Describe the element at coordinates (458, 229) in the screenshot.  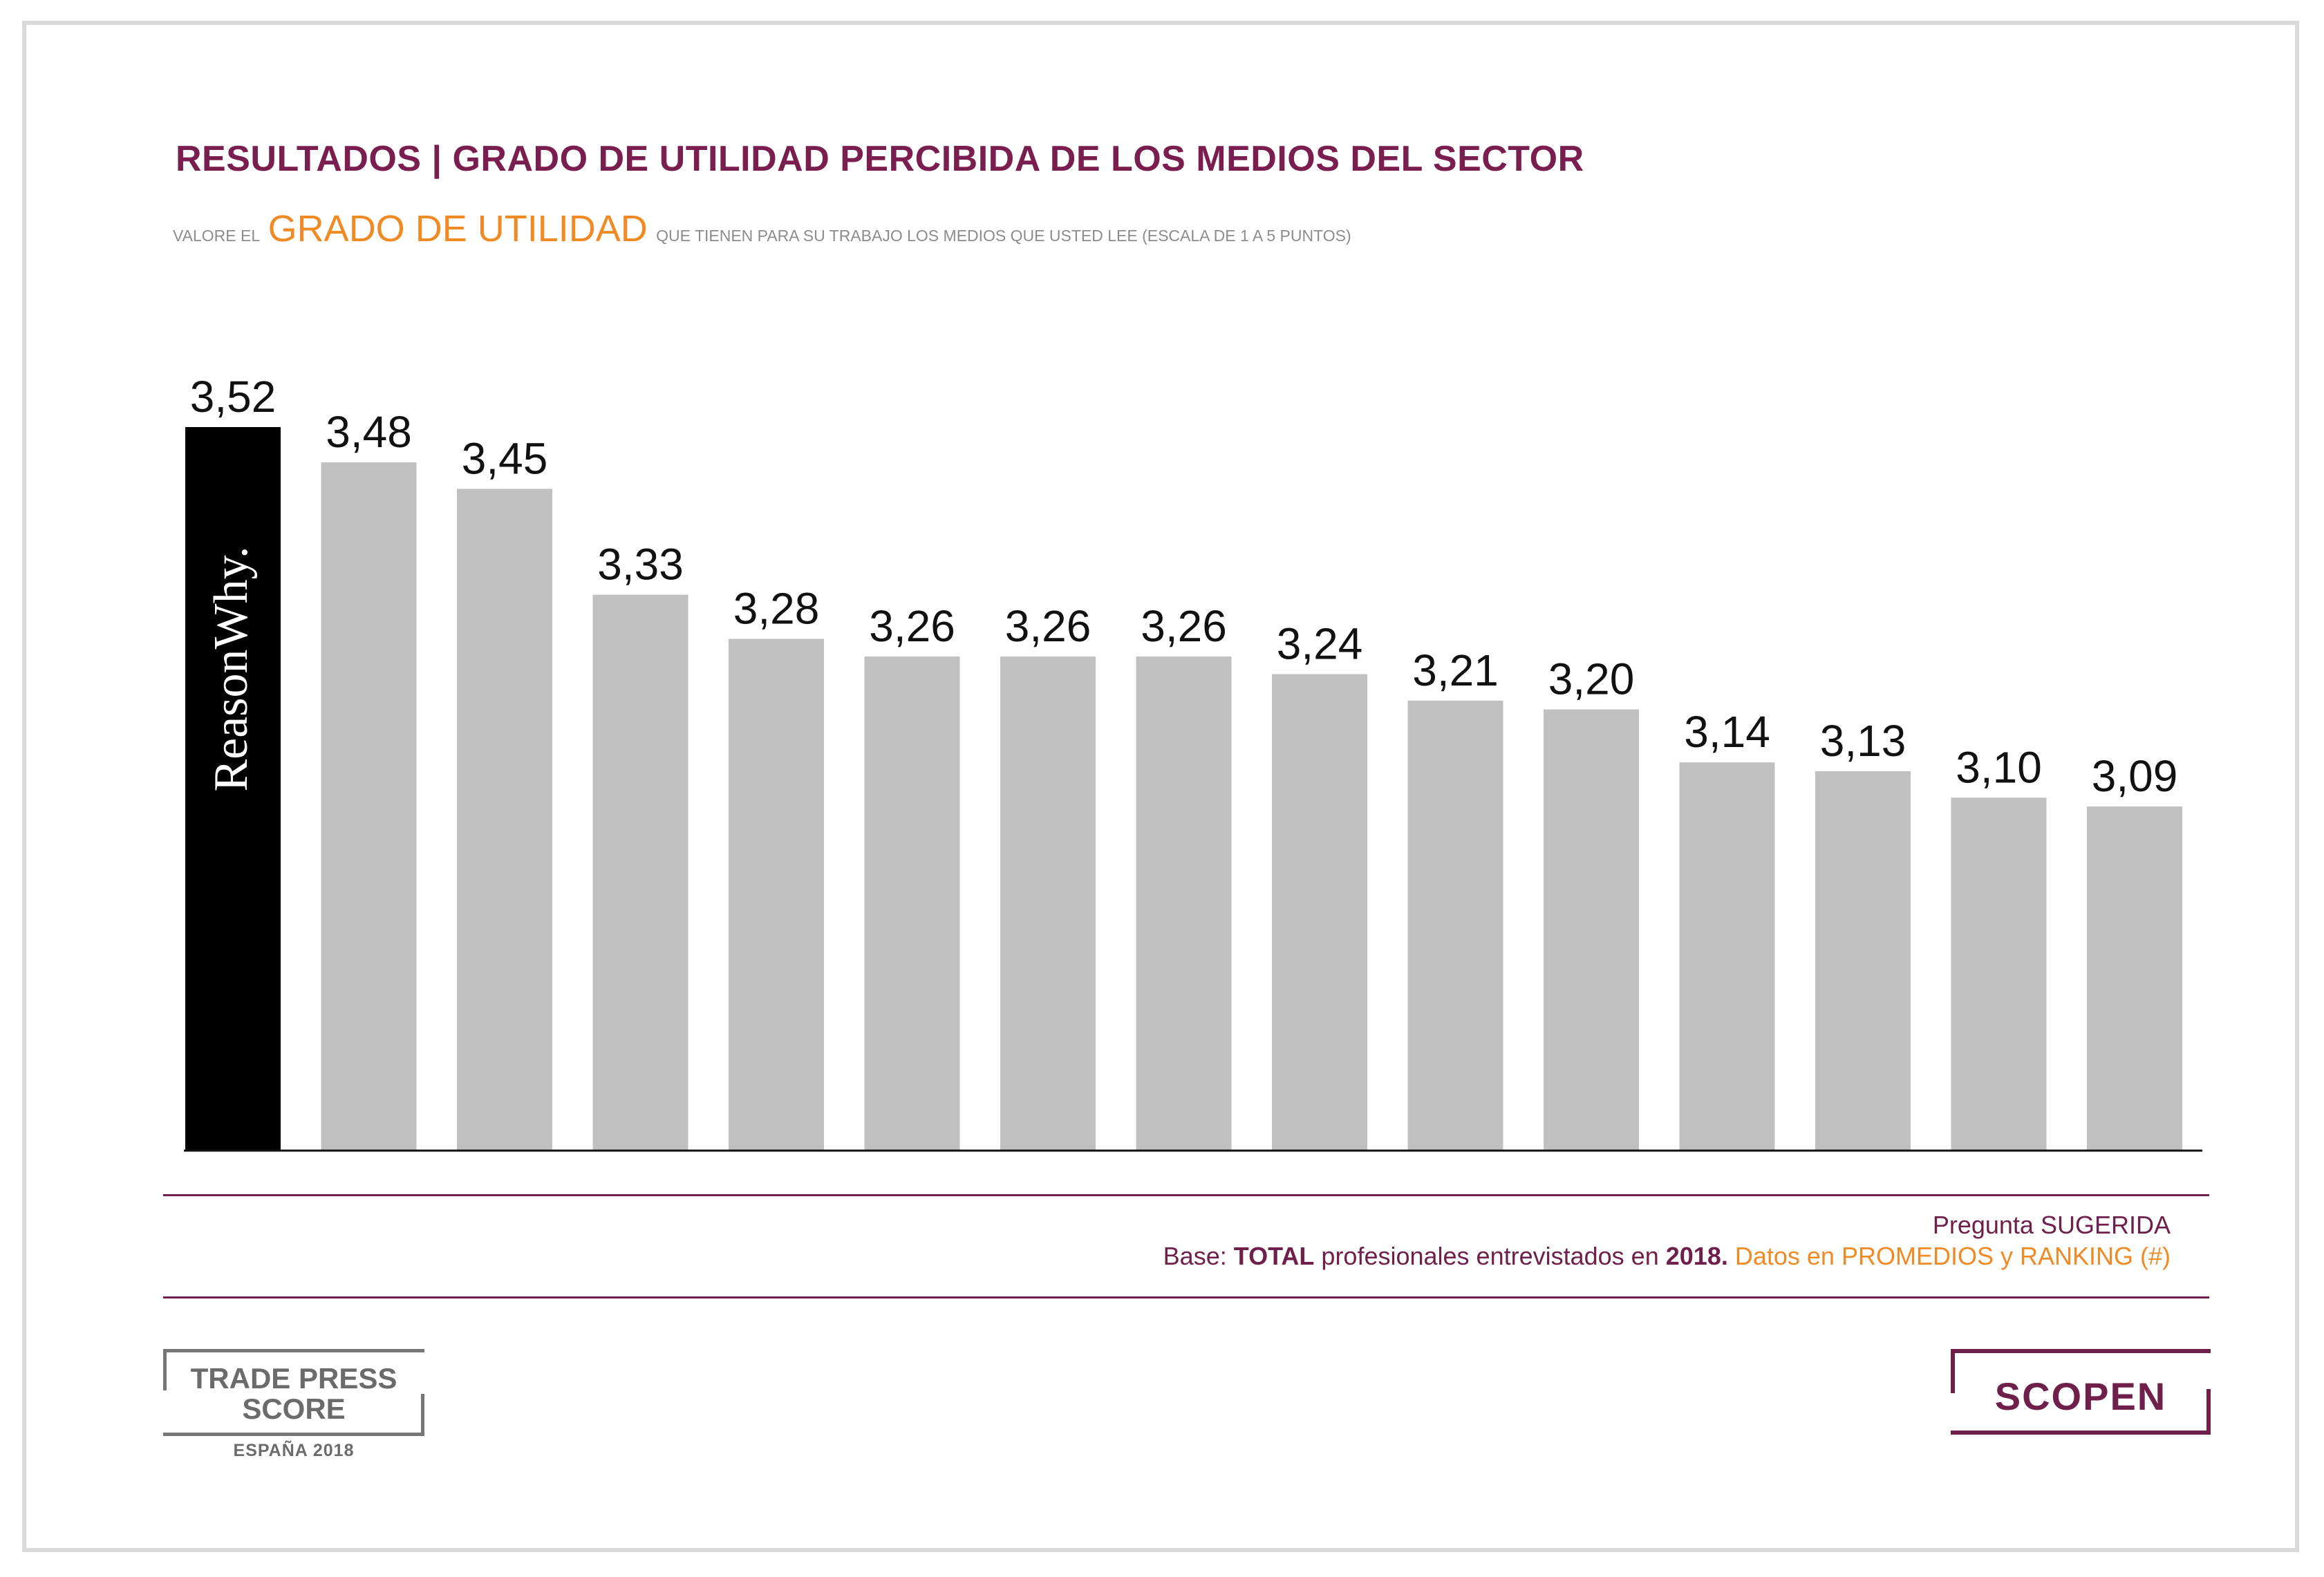
I see `subtitle-highlight: GRADO DE UTILIDAD` at that location.